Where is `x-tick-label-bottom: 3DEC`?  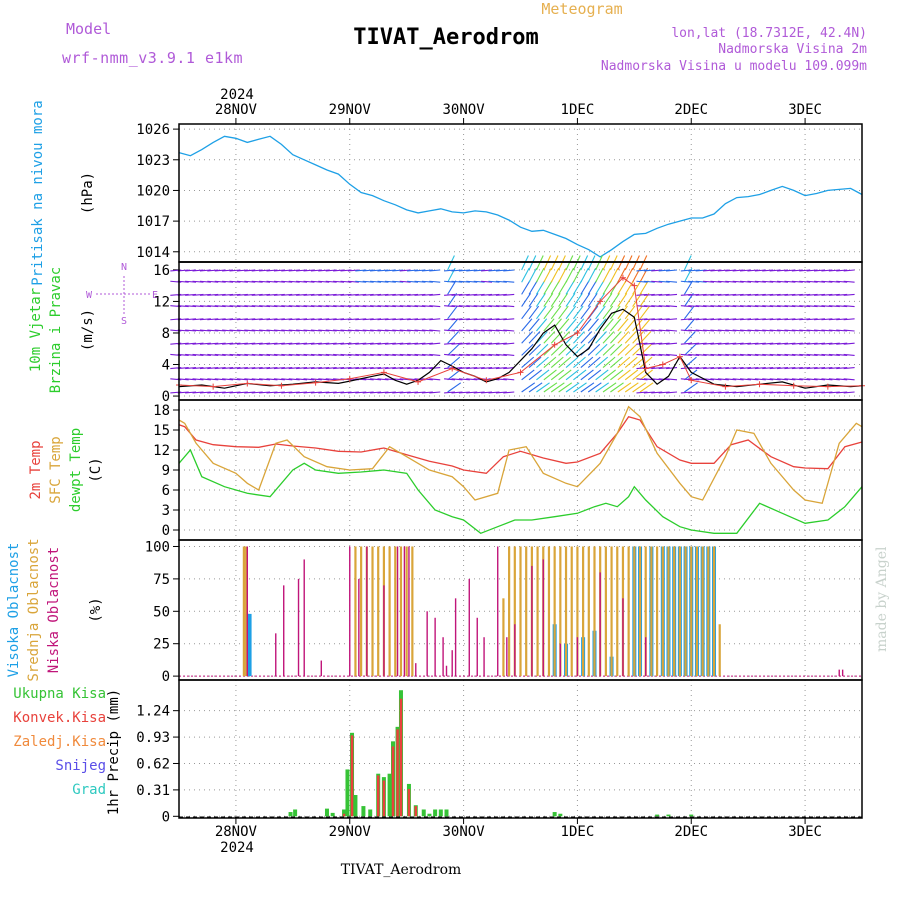
x-tick-label-bottom: 3DEC is located at coordinates (805, 832).